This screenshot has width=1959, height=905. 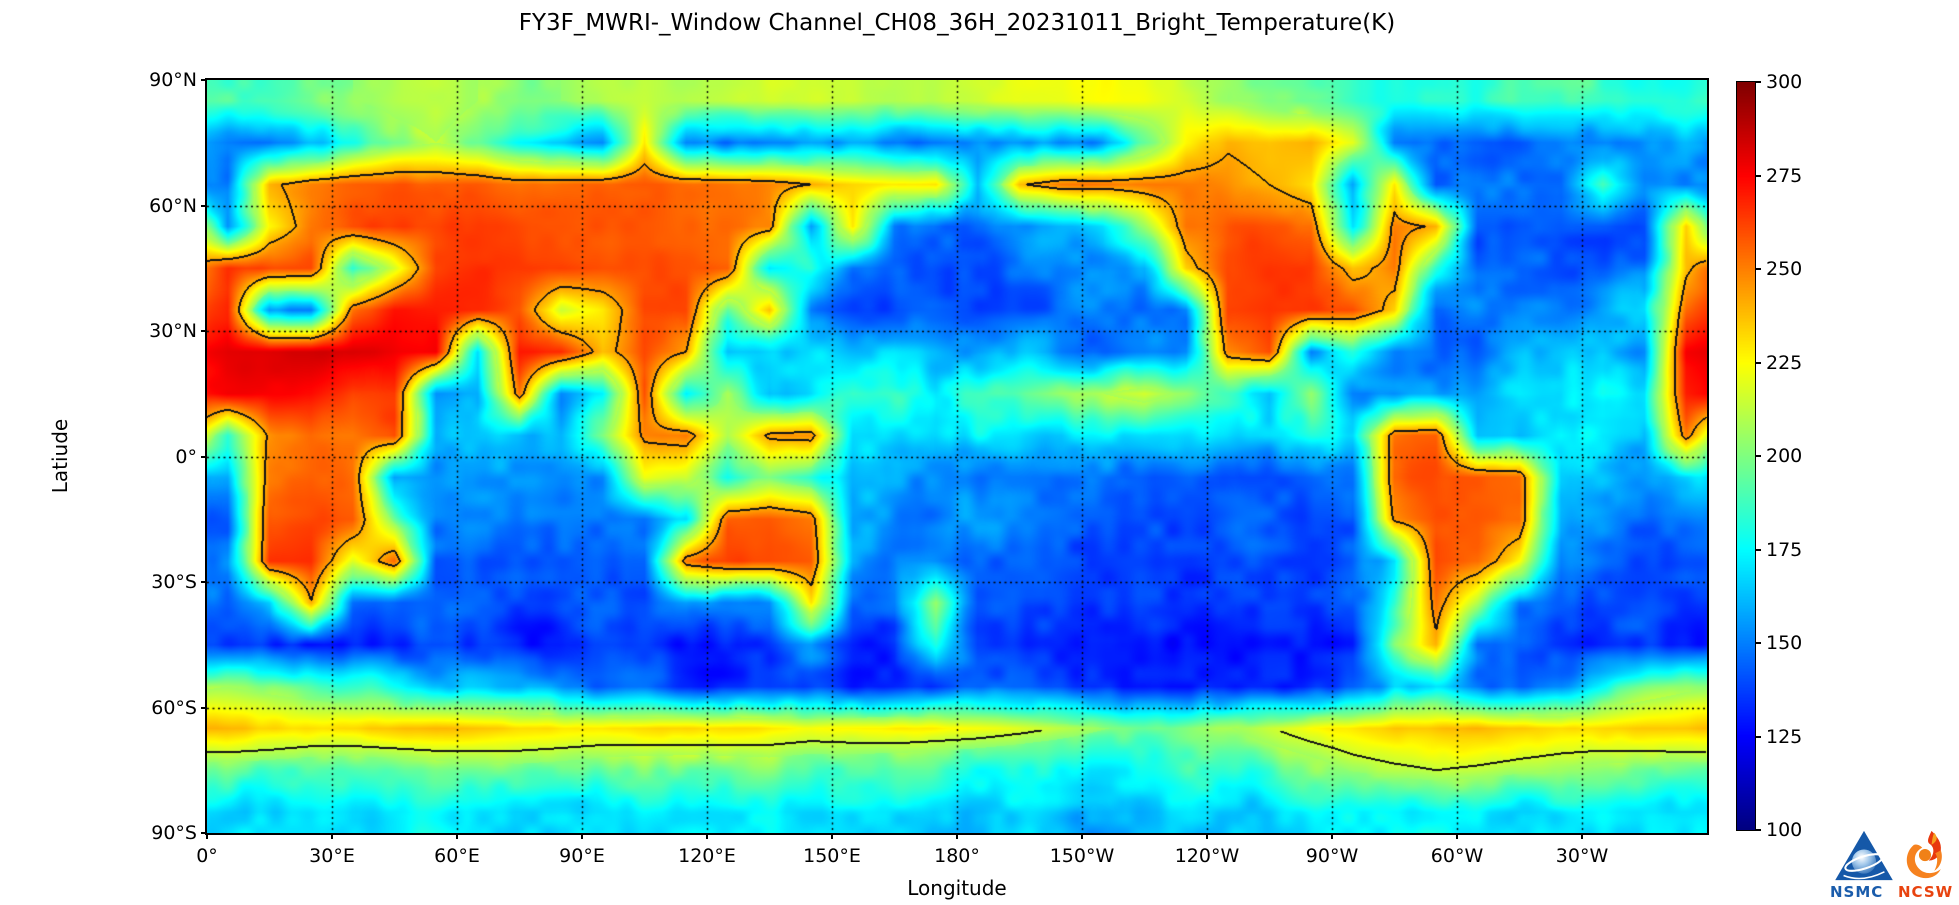 What do you see at coordinates (174, 582) in the screenshot?
I see `y-tick-label: 30°S` at bounding box center [174, 582].